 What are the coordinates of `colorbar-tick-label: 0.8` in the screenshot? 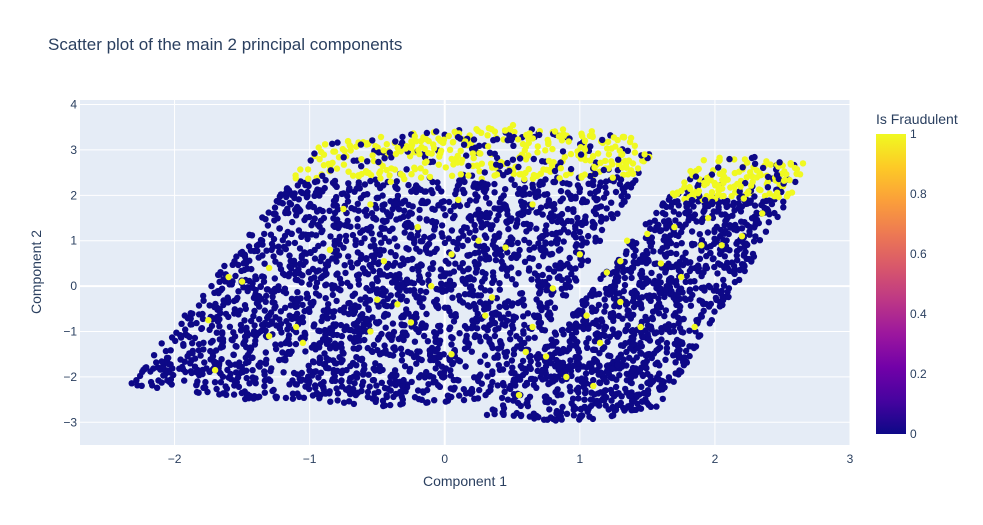 It's located at (918, 194).